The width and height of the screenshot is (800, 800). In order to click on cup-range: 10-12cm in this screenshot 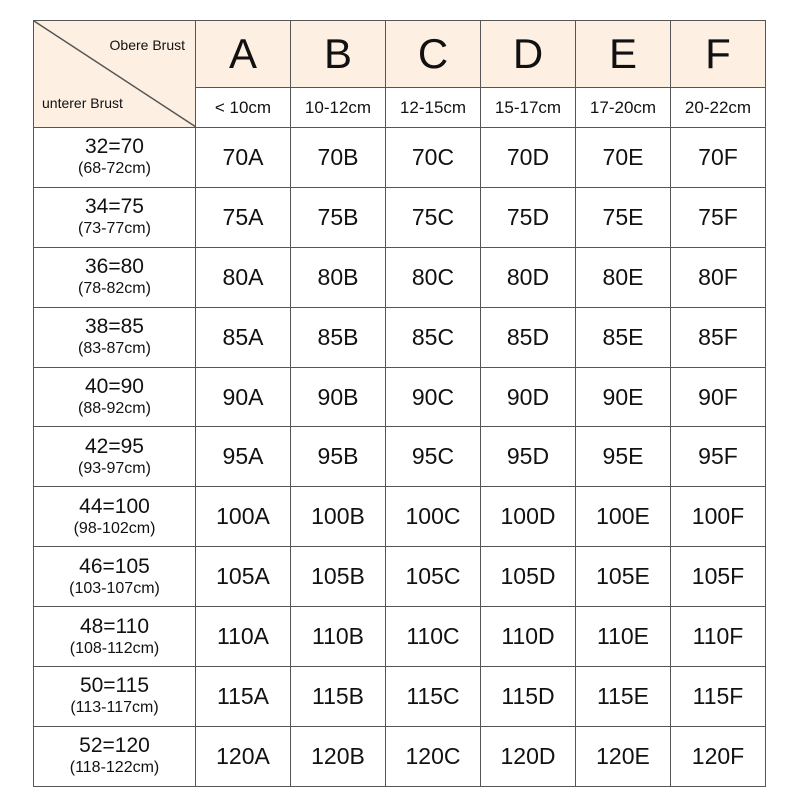, I will do `click(338, 107)`.